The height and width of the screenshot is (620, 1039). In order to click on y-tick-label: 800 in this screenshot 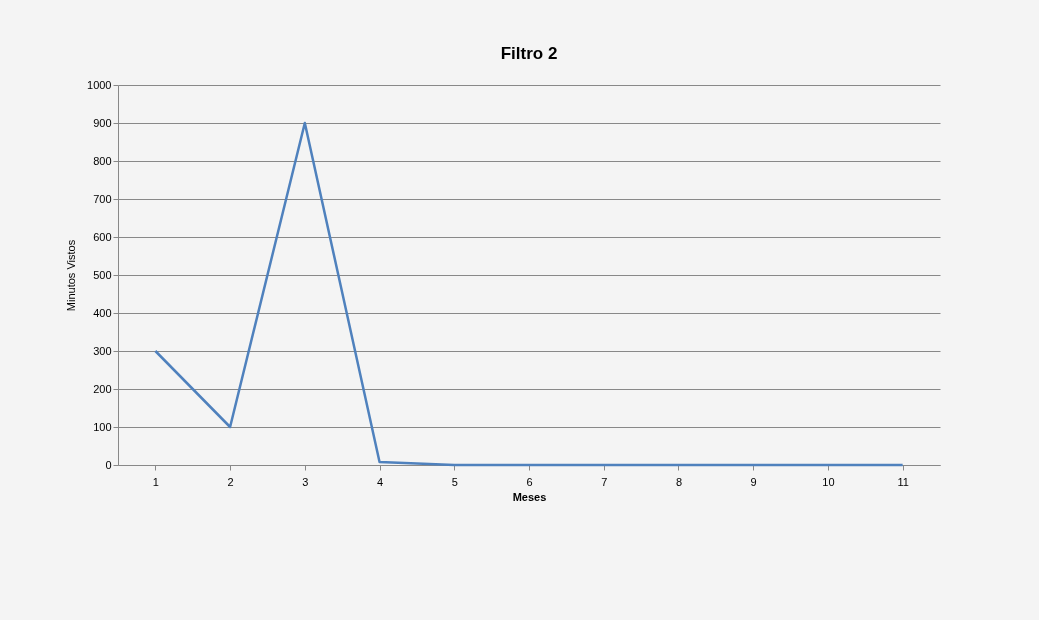, I will do `click(102, 160)`.